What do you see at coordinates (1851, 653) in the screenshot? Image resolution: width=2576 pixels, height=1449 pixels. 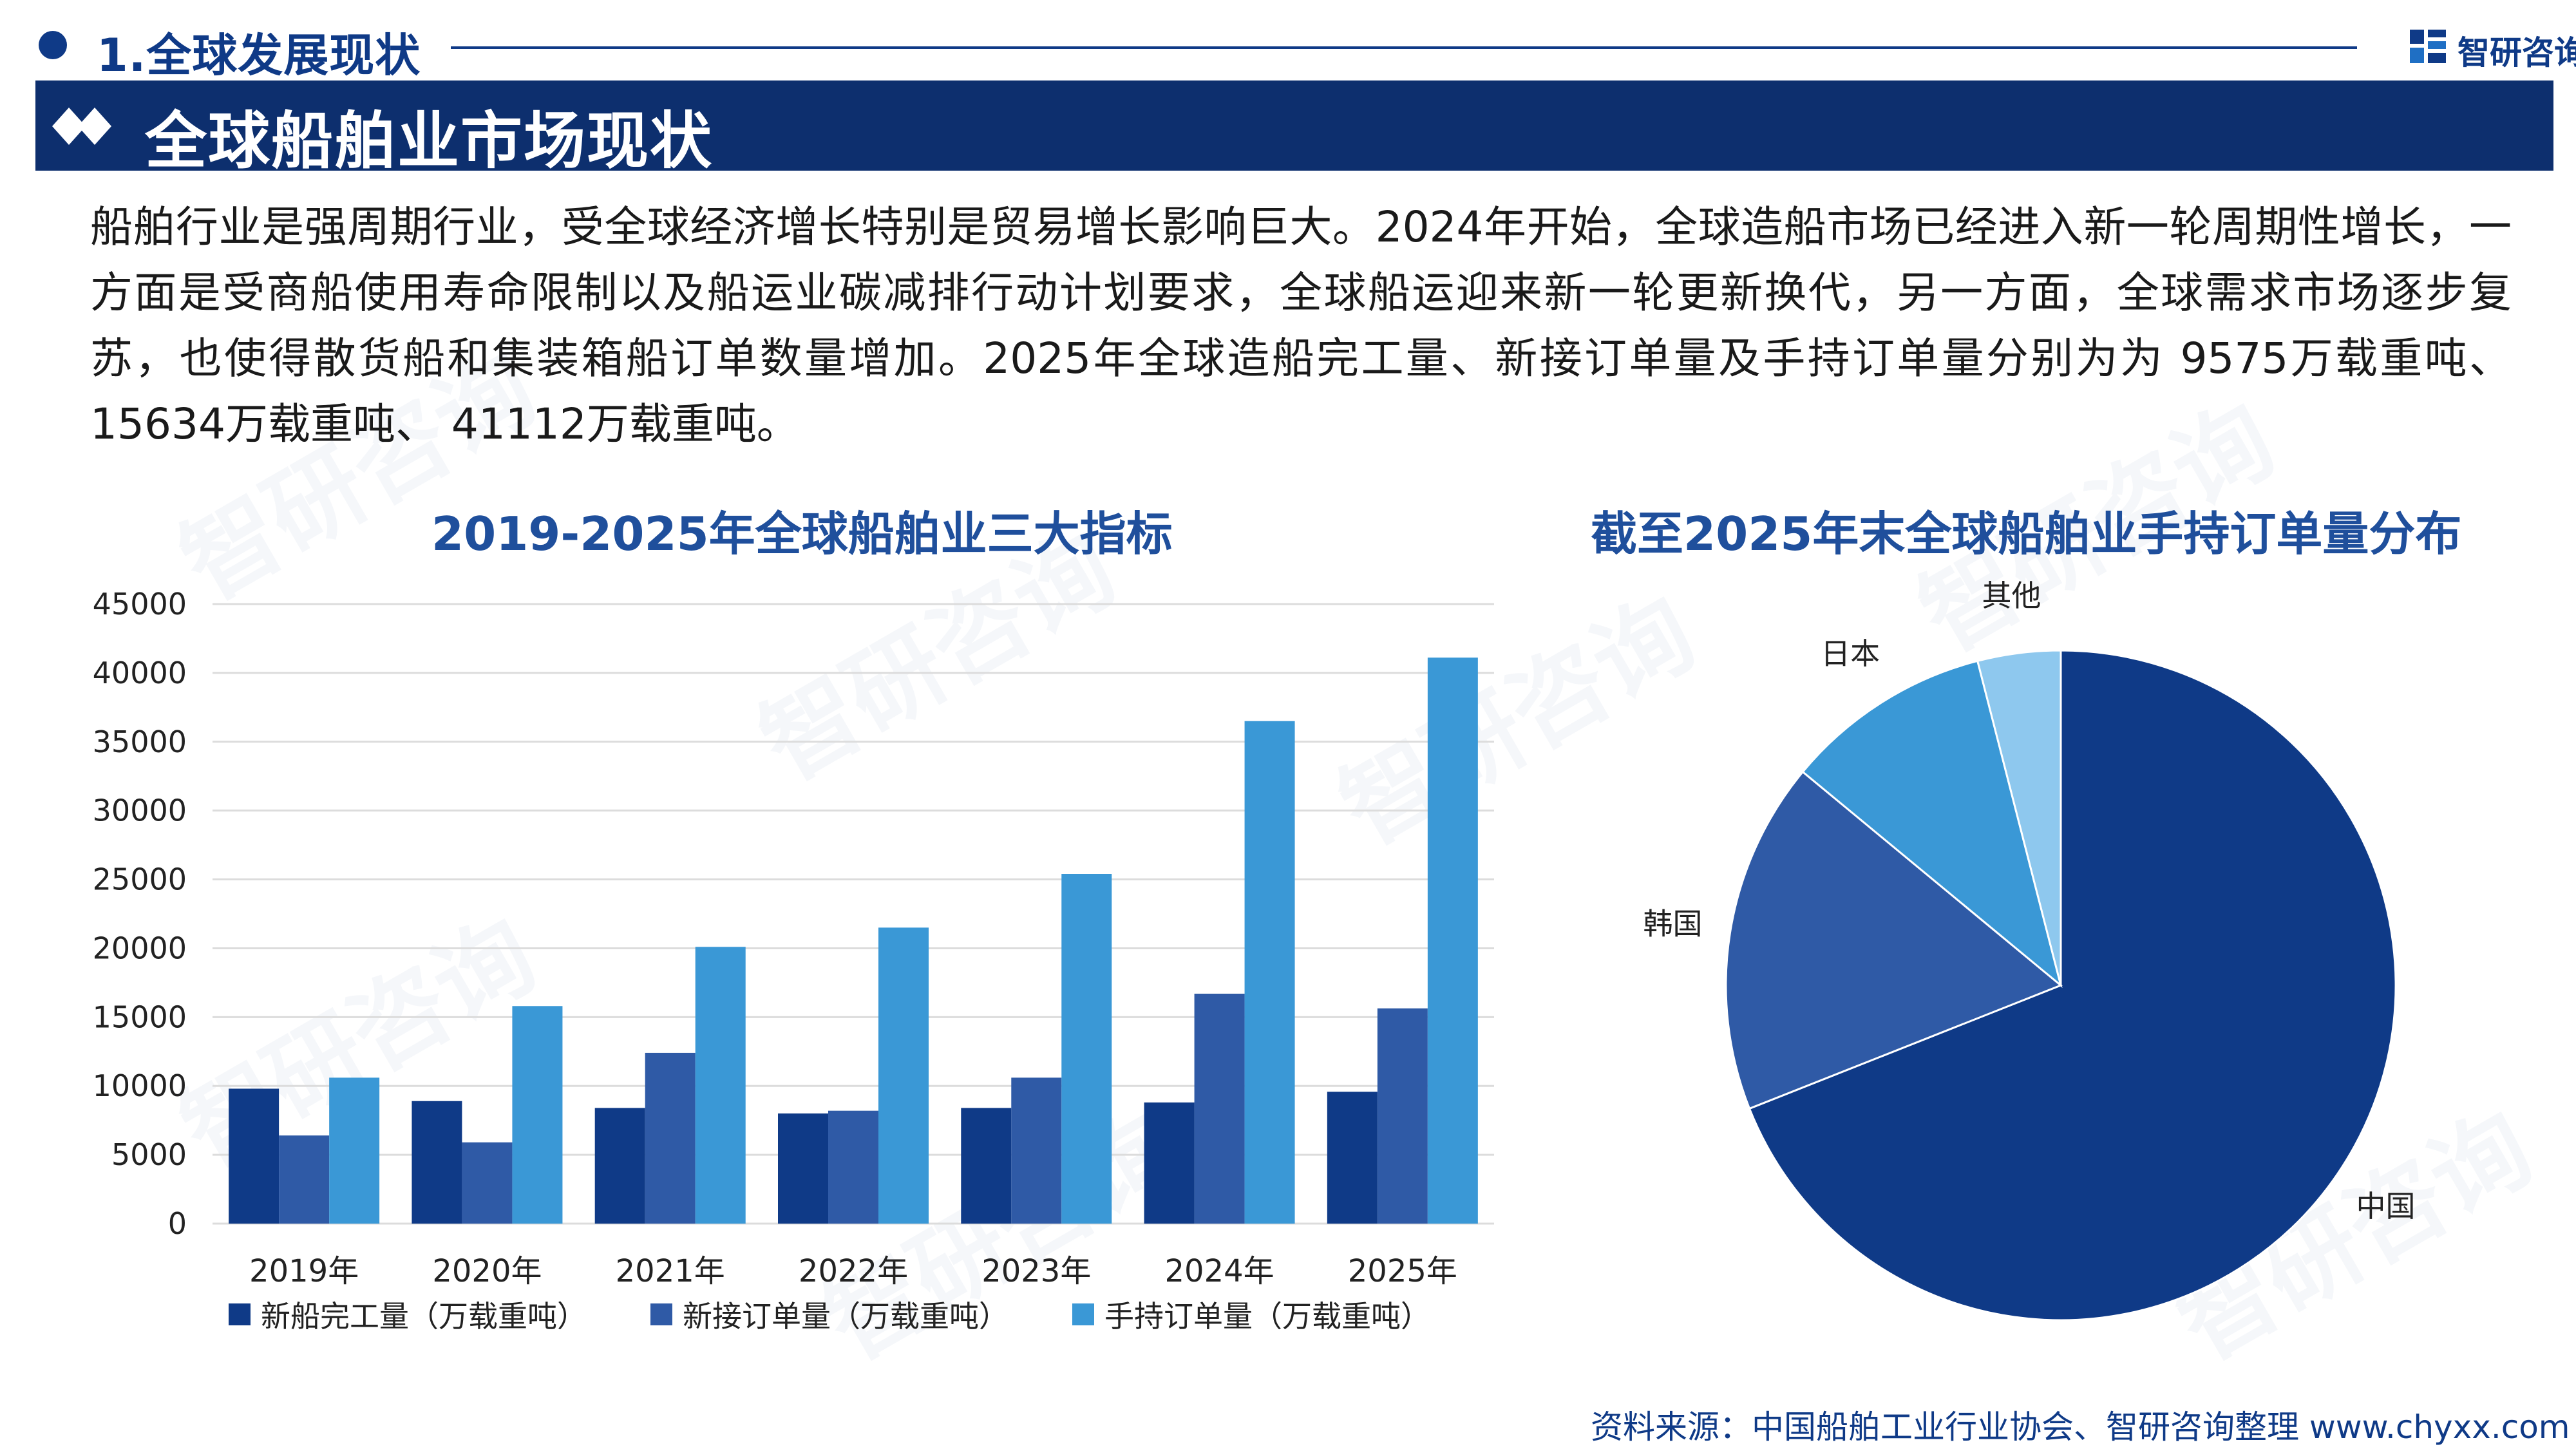 I see `pie-label: 日本` at bounding box center [1851, 653].